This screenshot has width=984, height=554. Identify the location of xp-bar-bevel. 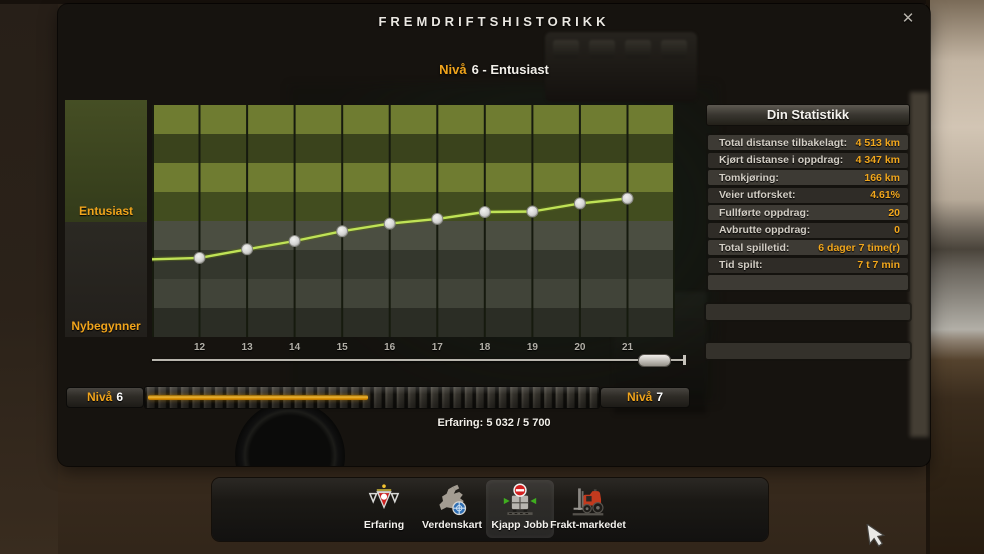
(372, 397).